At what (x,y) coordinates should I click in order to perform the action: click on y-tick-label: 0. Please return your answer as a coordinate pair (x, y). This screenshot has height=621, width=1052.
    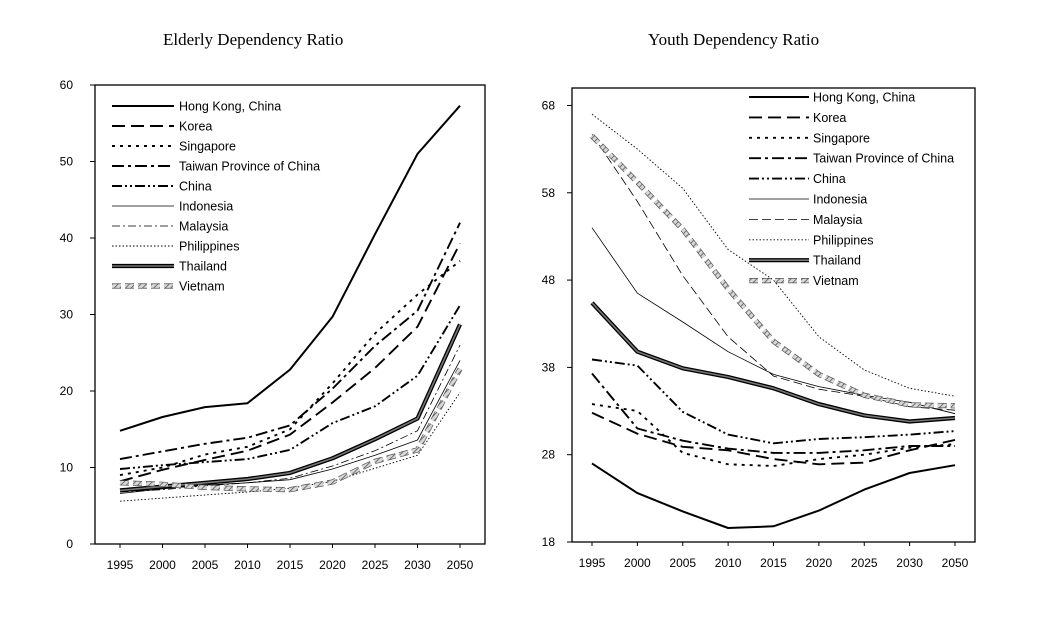
    Looking at the image, I should click on (69, 544).